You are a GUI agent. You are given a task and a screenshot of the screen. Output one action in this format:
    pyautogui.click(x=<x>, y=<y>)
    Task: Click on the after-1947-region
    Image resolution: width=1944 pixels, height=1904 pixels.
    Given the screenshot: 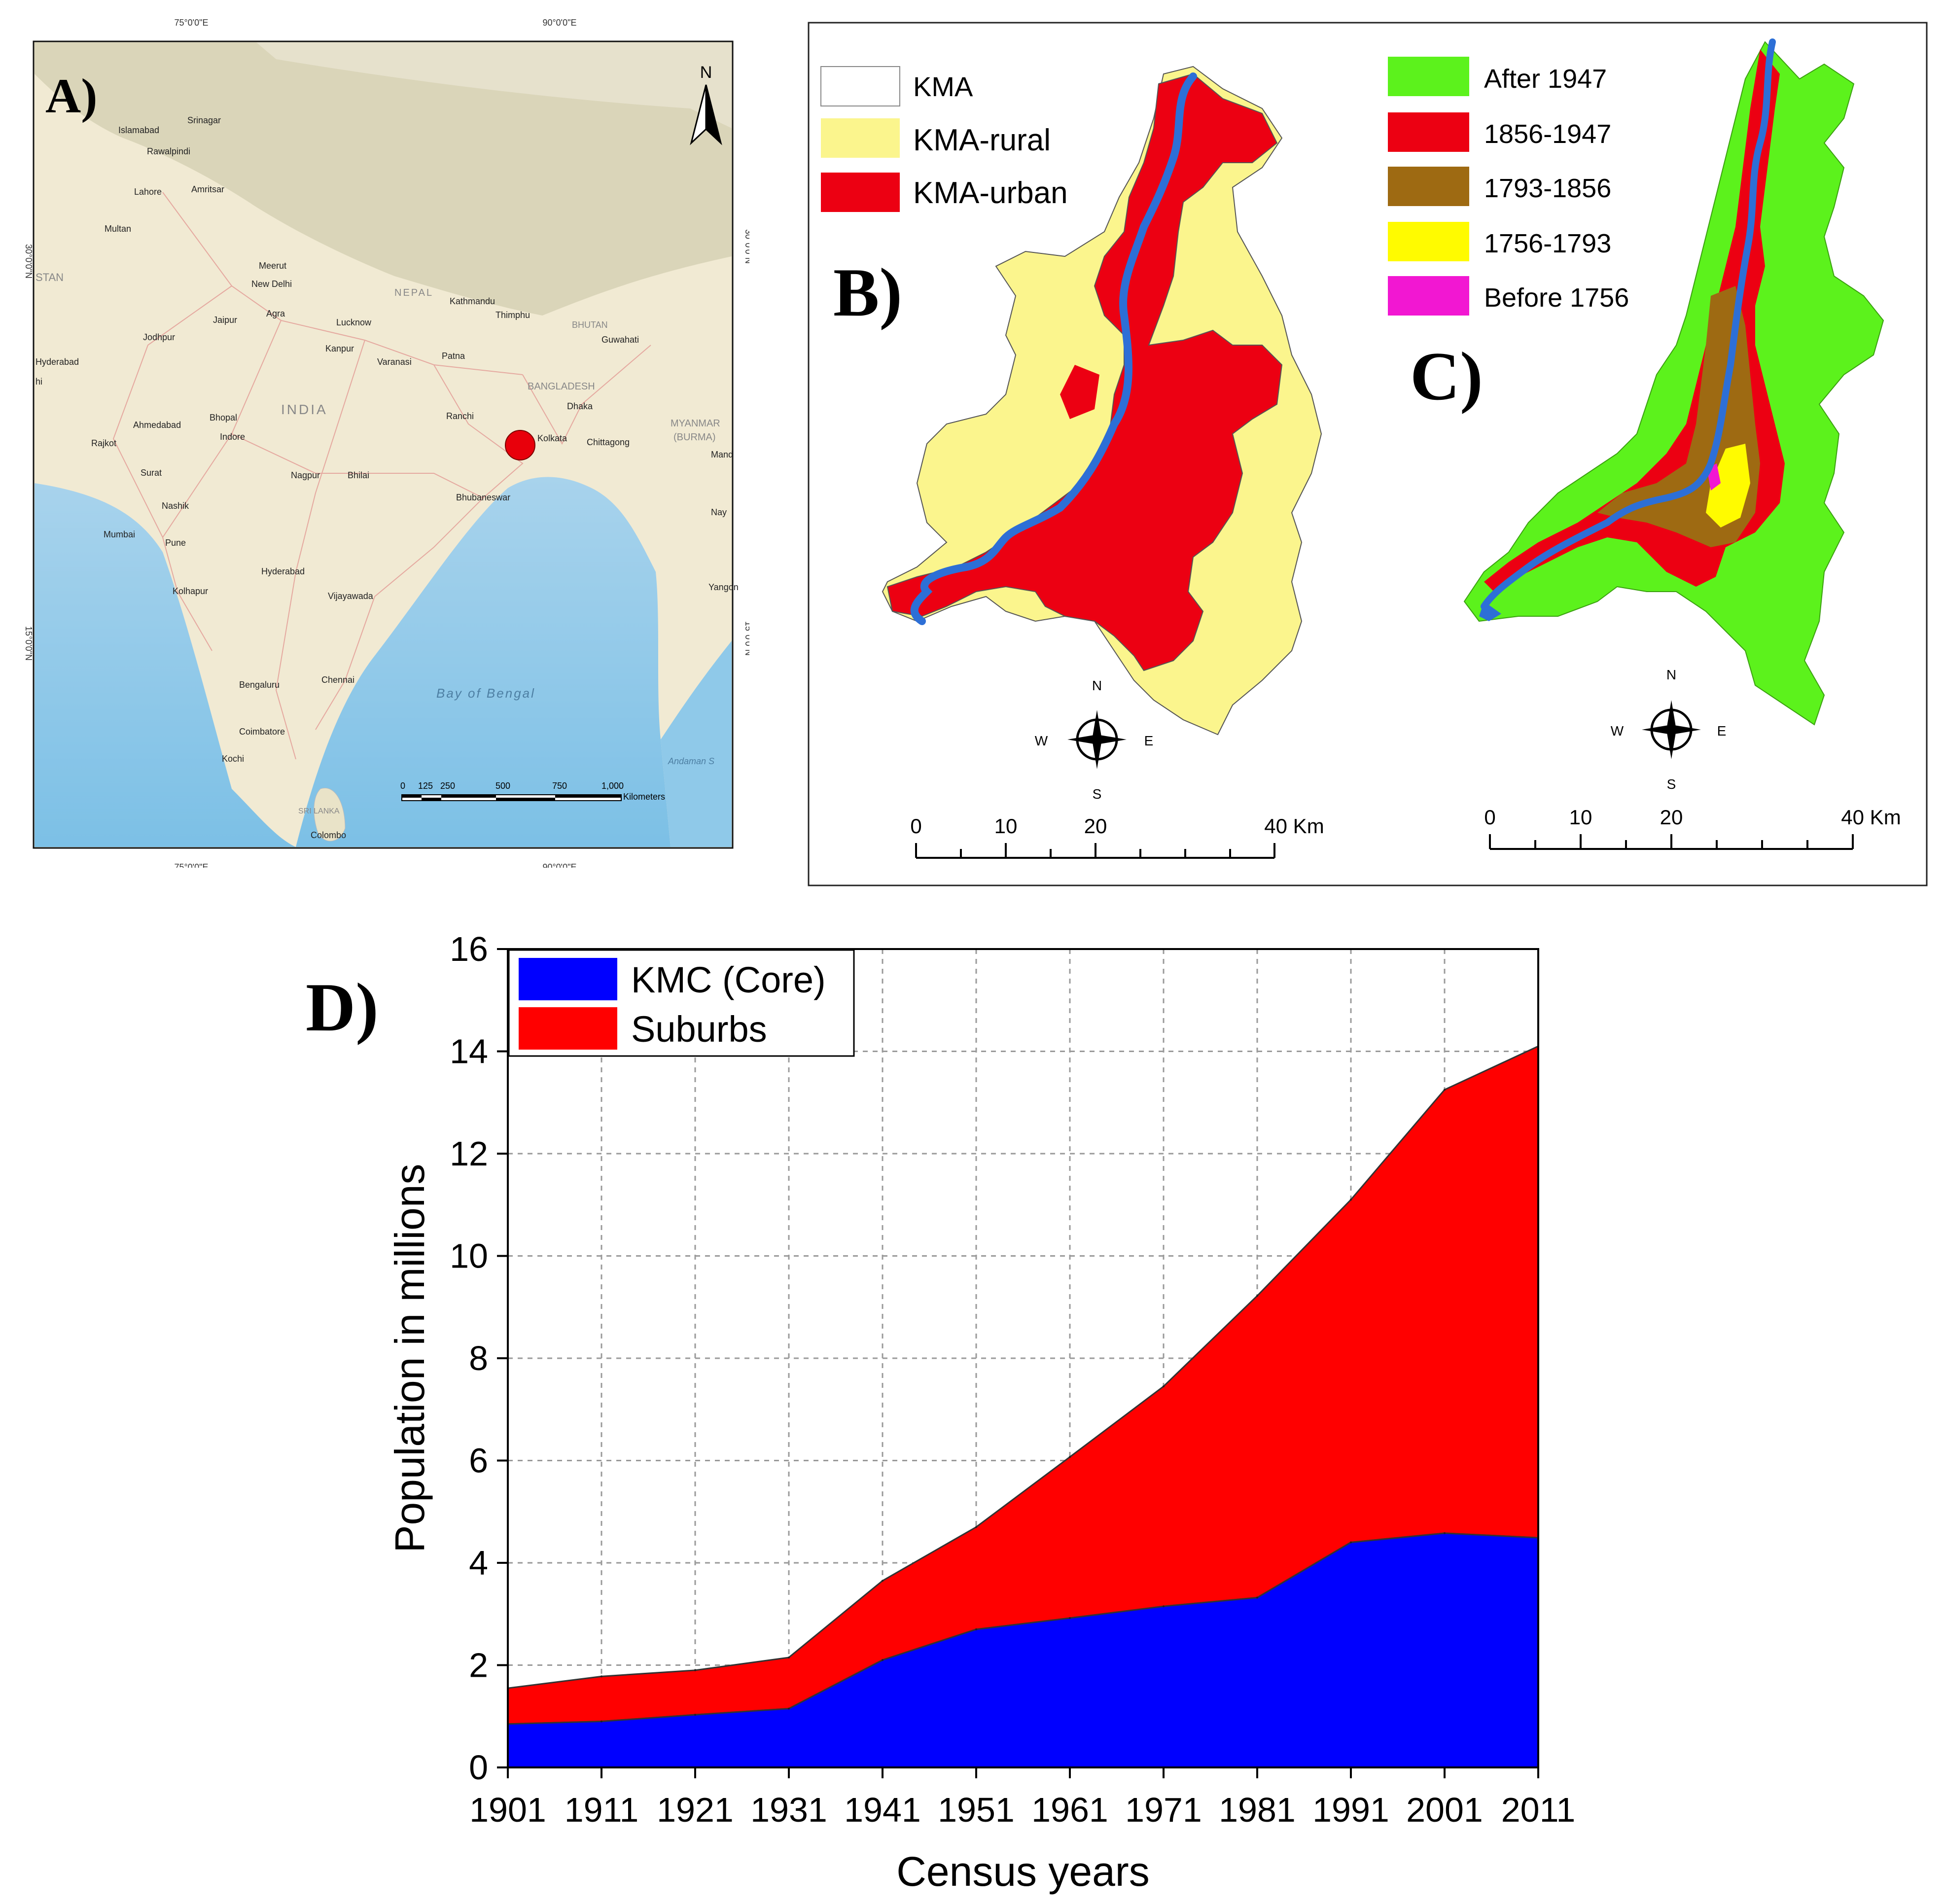 What is the action you would take?
    pyautogui.click(x=1674, y=383)
    